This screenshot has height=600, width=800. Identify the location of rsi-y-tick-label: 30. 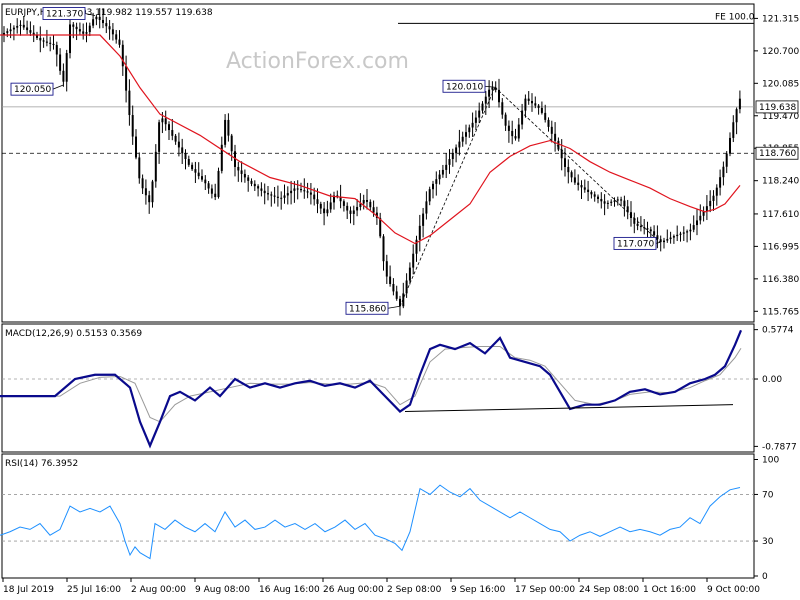
(768, 542).